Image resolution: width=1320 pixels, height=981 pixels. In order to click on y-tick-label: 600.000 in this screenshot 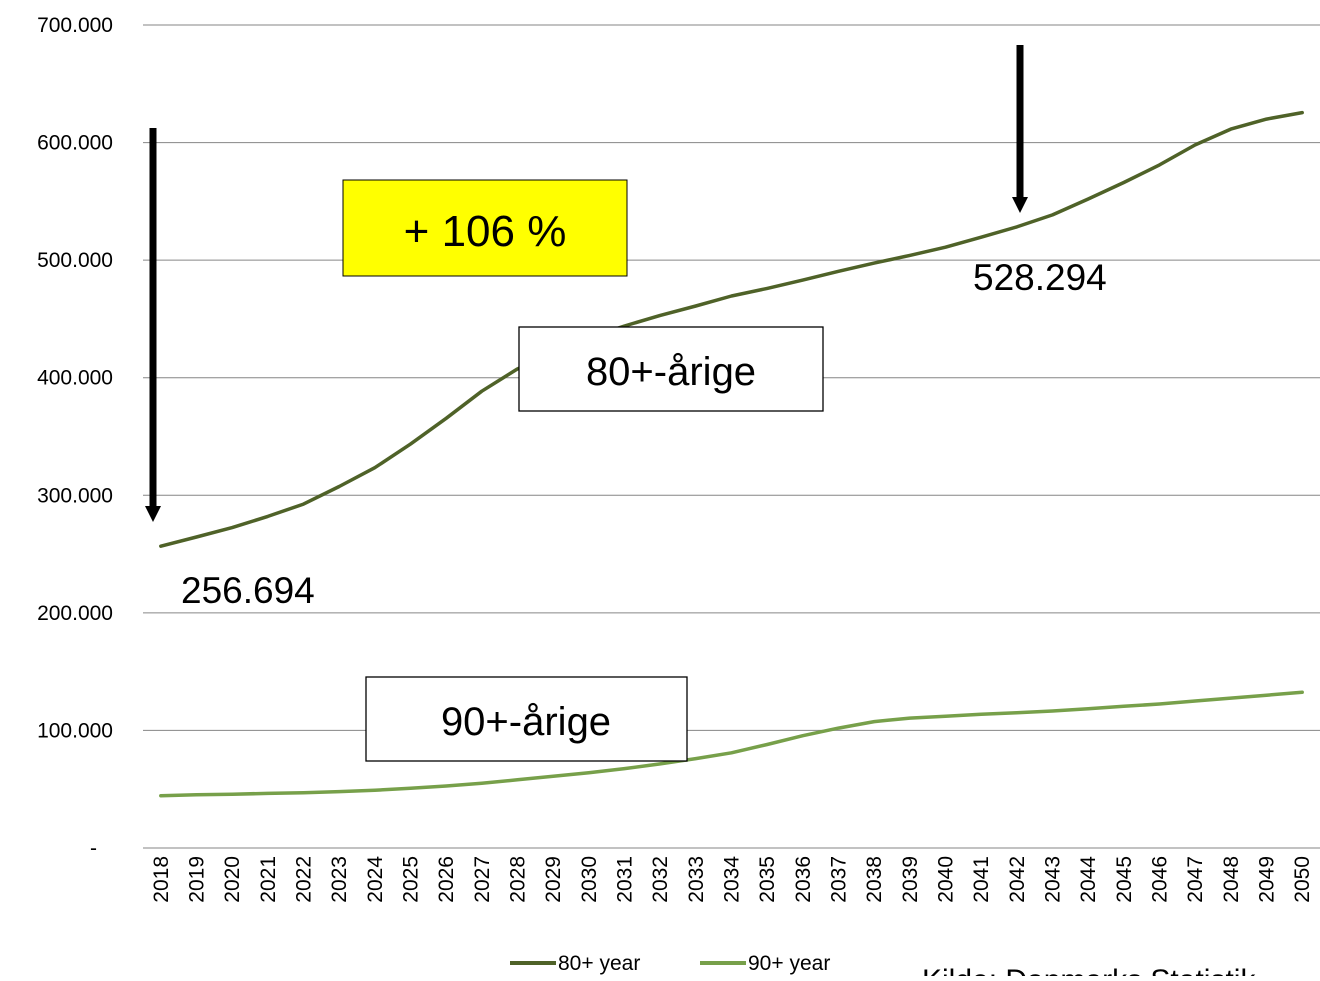, I will do `click(75, 143)`.